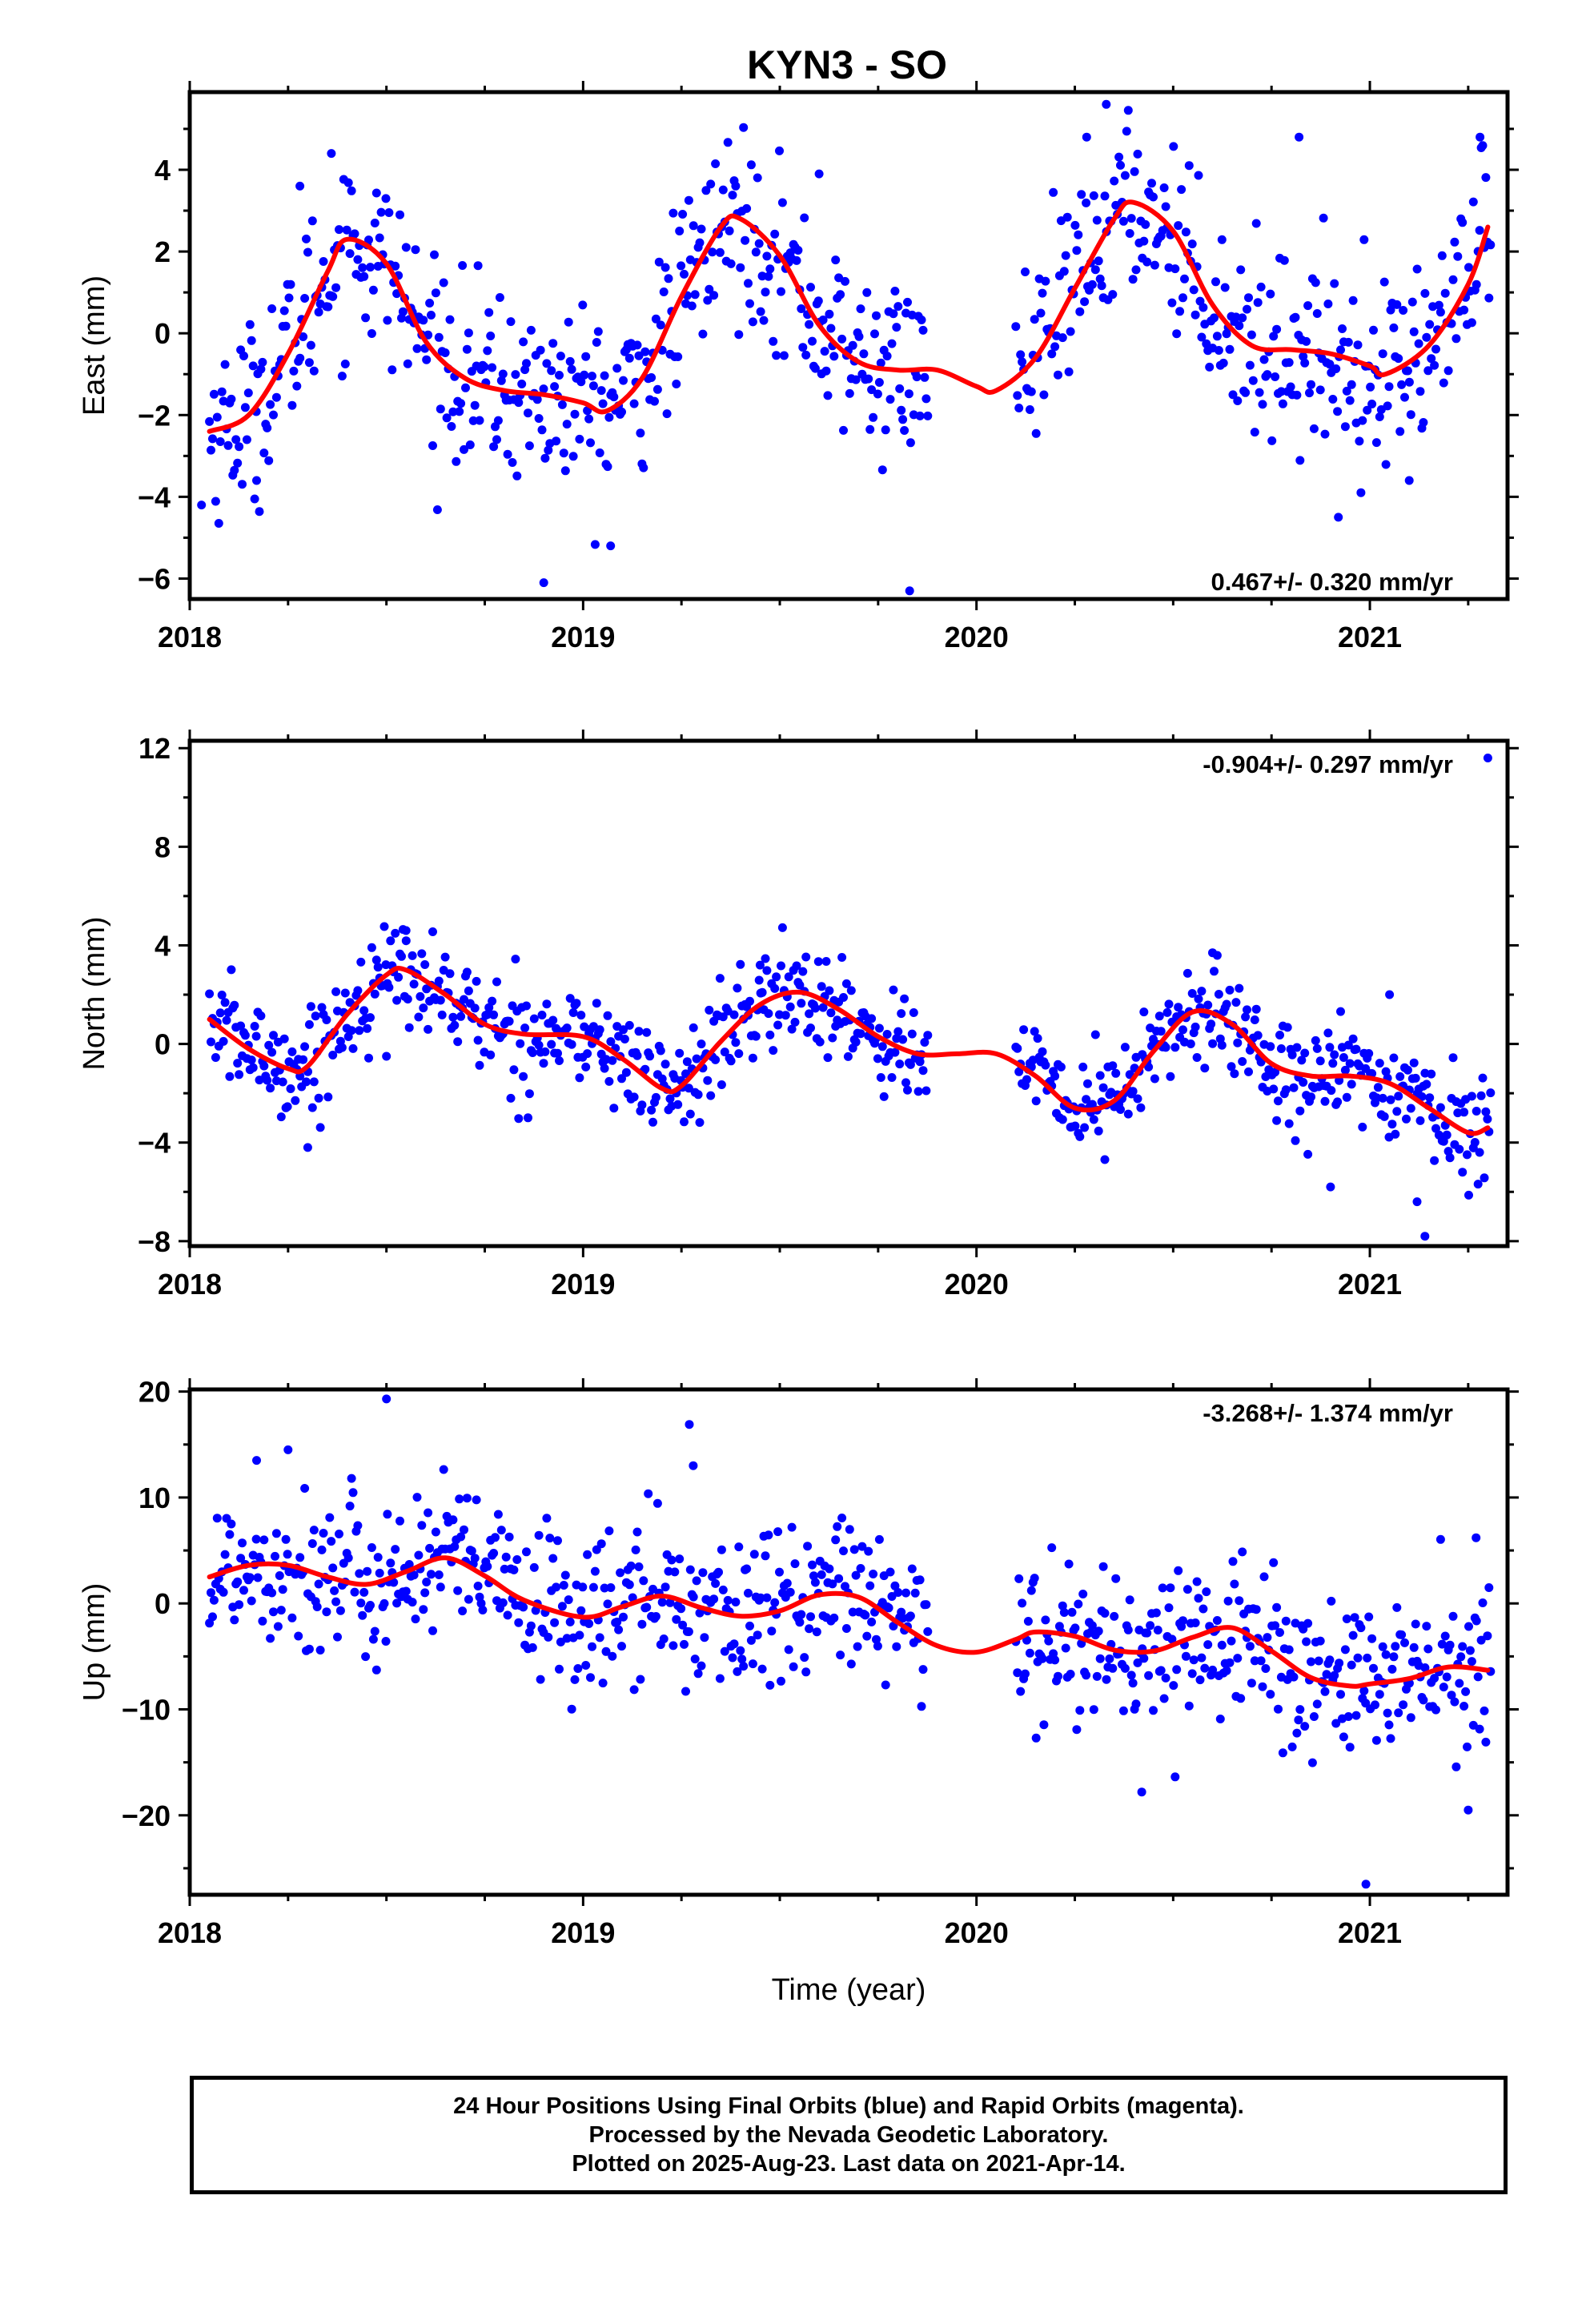 The height and width of the screenshot is (2324, 1582). Describe the element at coordinates (1141, 1792) in the screenshot. I see `up-outlier-point` at that location.